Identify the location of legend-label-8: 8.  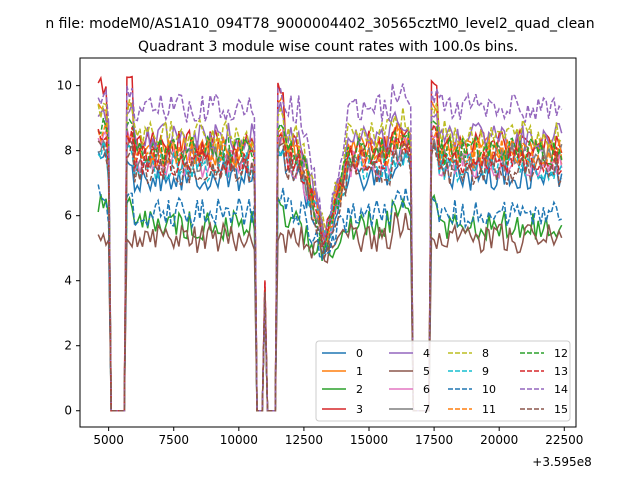
(485, 353).